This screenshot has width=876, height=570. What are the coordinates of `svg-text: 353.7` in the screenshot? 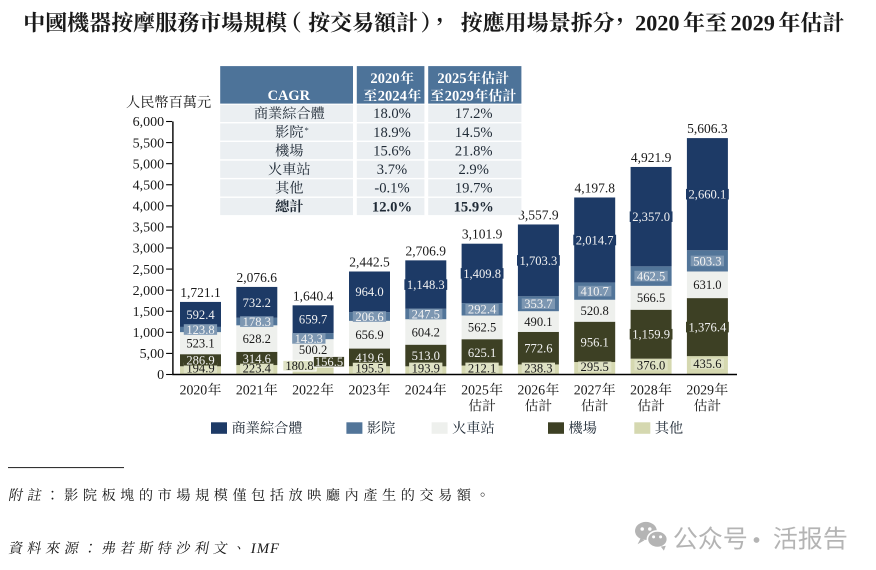 It's located at (538, 304).